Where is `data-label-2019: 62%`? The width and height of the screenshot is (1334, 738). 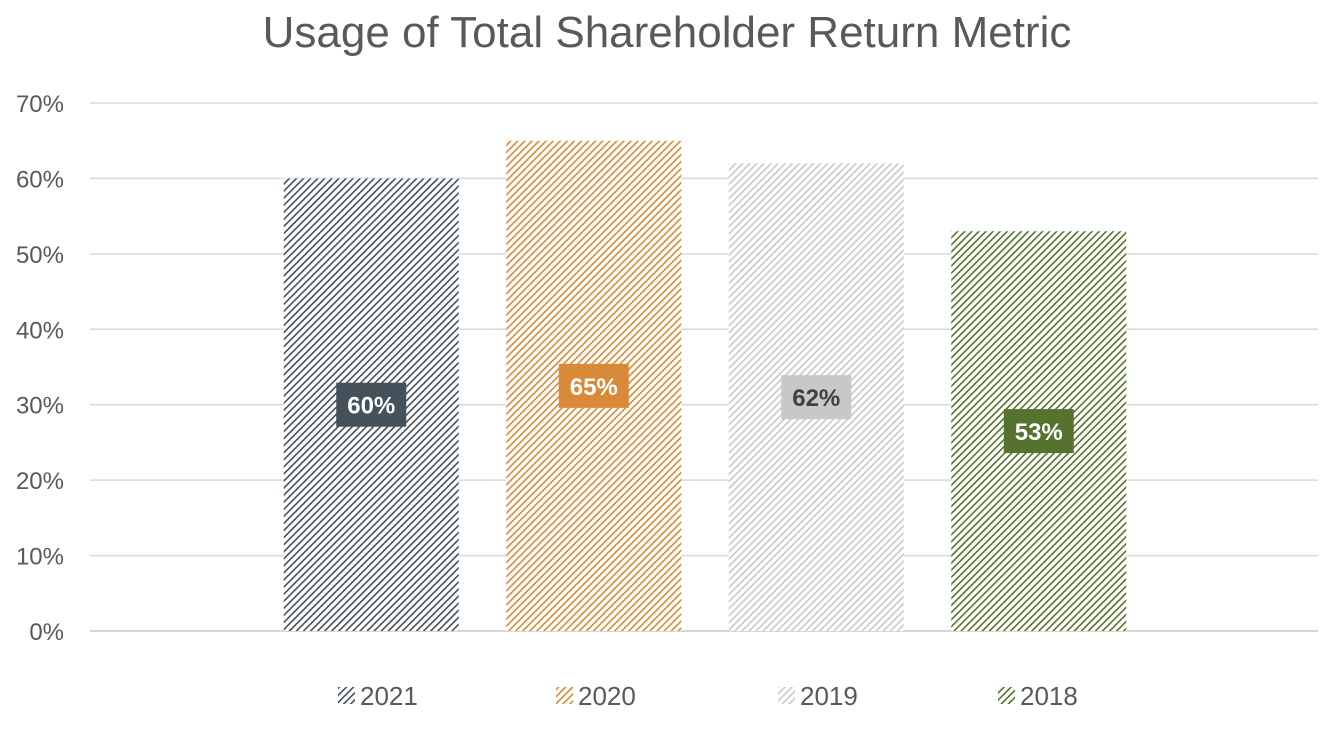
data-label-2019: 62% is located at coordinates (816, 397).